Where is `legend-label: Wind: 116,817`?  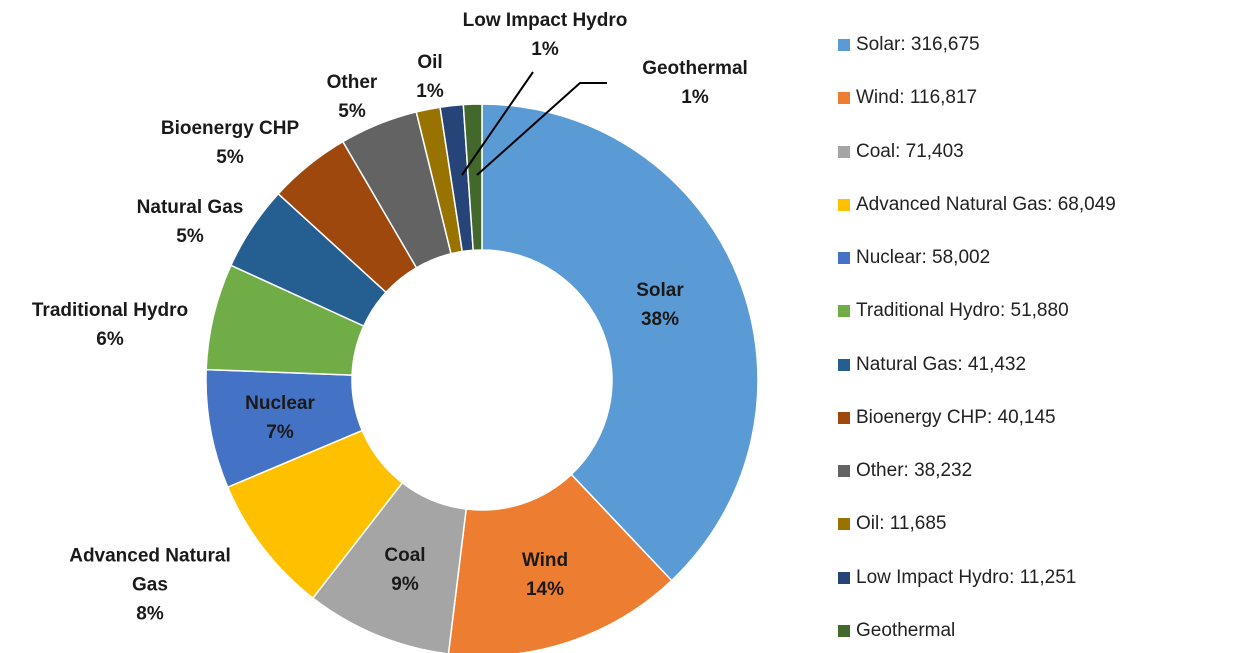 legend-label: Wind: 116,817 is located at coordinates (917, 98).